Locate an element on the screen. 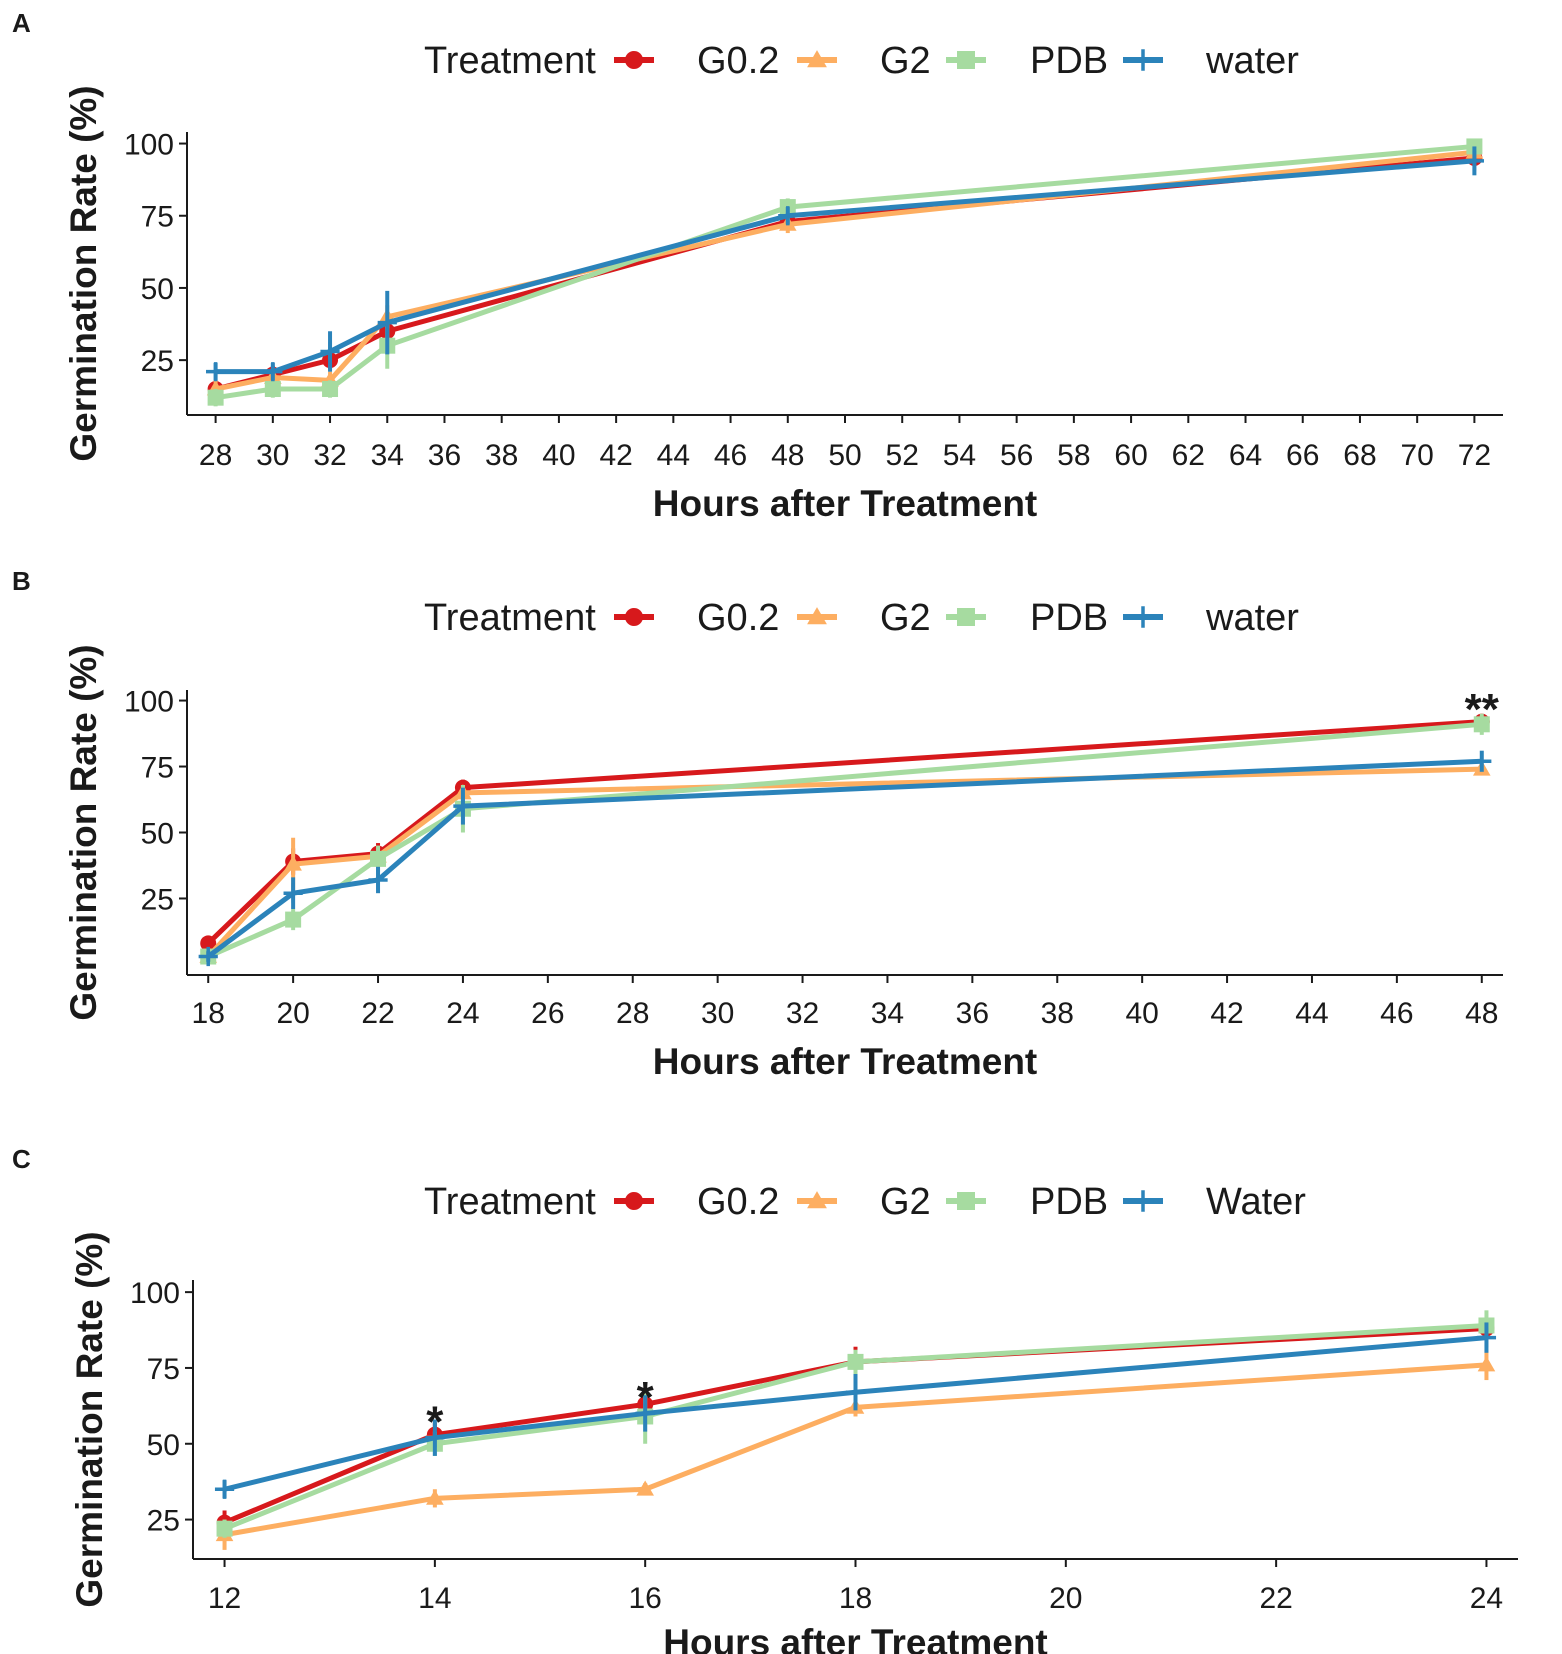 Image resolution: width=1562 pixels, height=1654 pixels. panel-letter: B is located at coordinates (21, 581).